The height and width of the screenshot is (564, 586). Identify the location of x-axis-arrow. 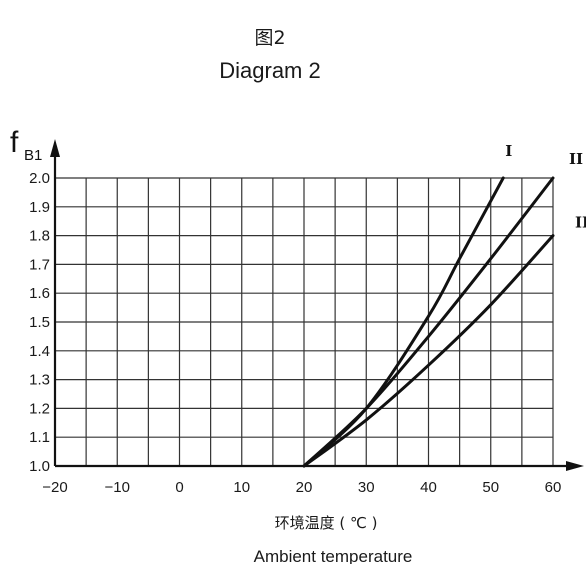
(575, 466).